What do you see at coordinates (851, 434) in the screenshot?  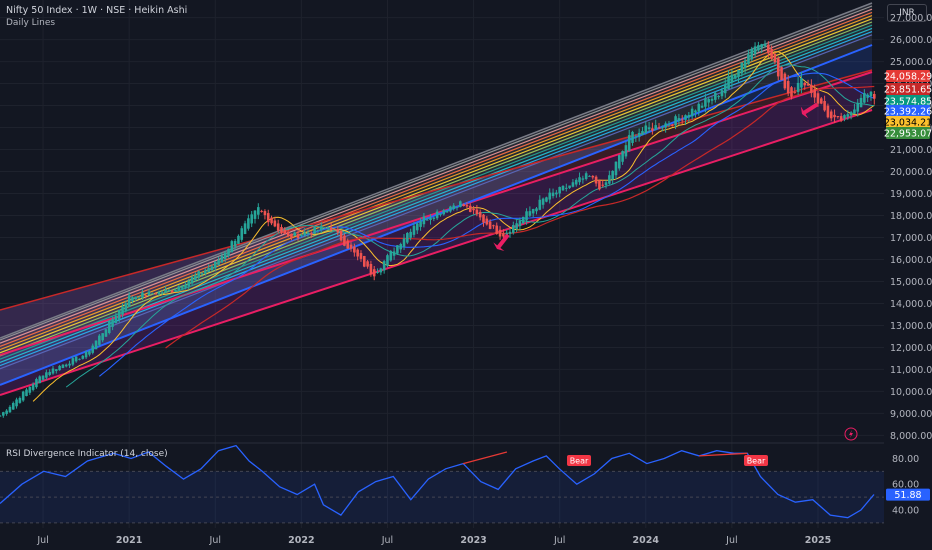 I see `lightning-circle` at bounding box center [851, 434].